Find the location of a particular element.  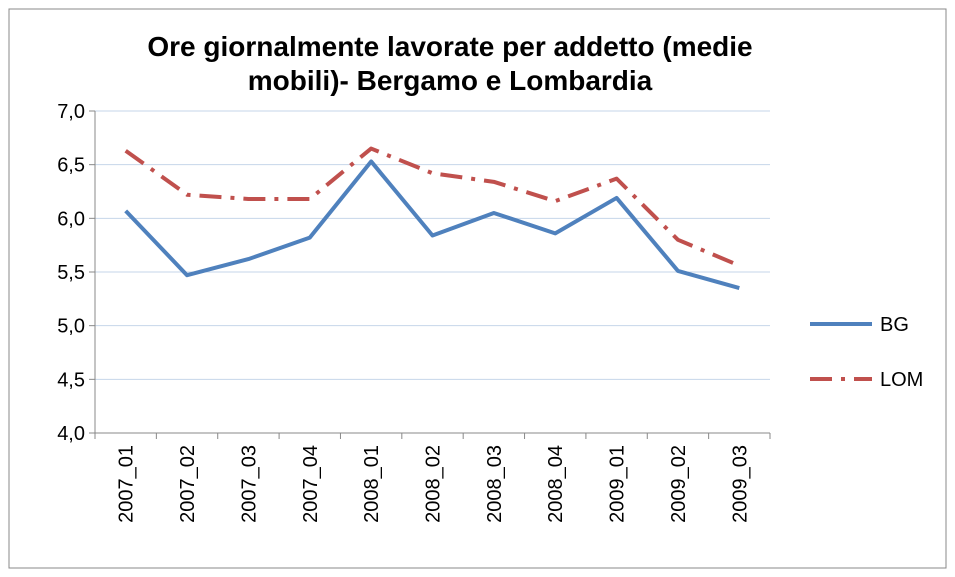

series-line is located at coordinates (432, 225).